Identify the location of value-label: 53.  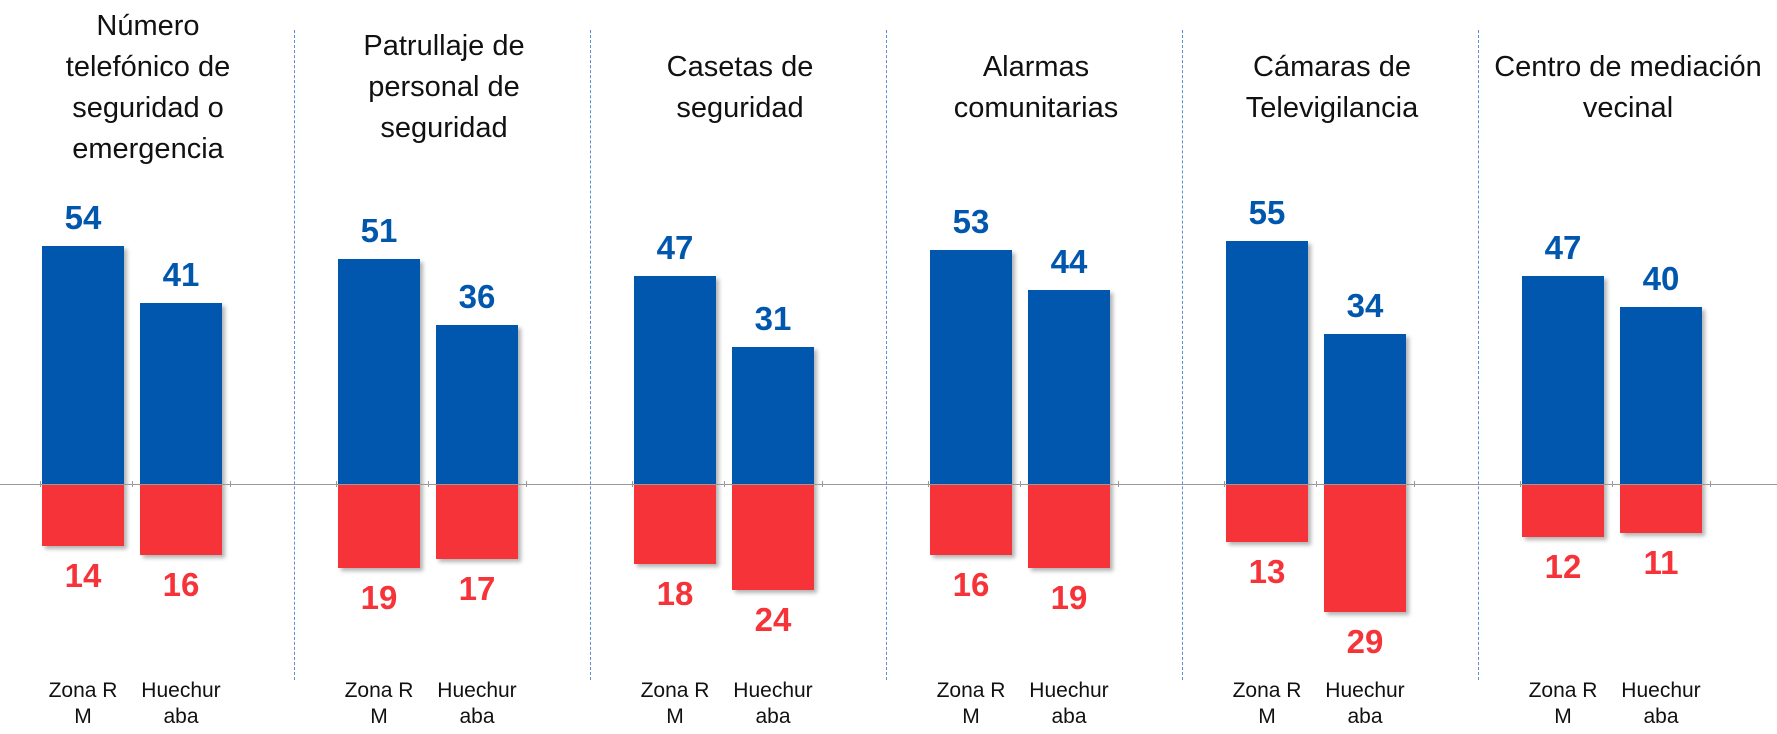
(971, 221).